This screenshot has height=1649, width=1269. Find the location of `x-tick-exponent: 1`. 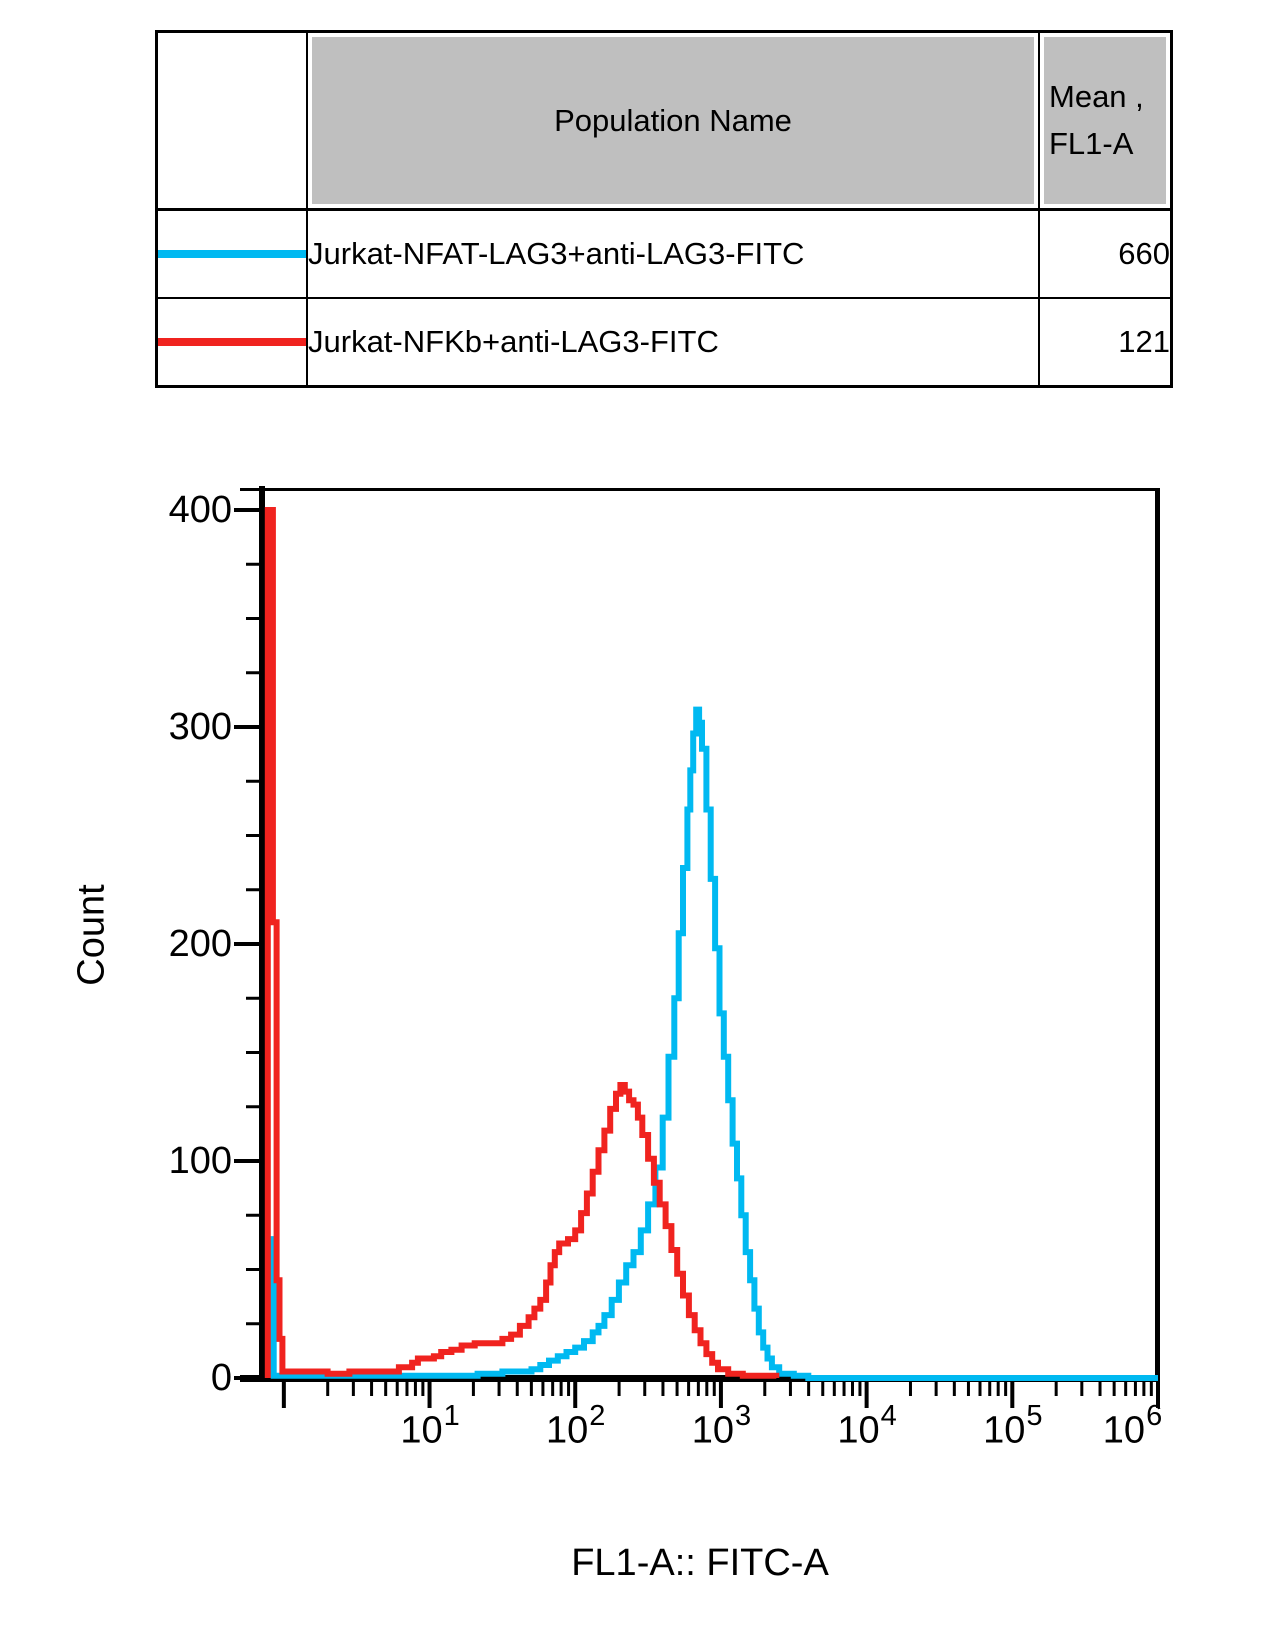

x-tick-exponent: 1 is located at coordinates (451, 1416).